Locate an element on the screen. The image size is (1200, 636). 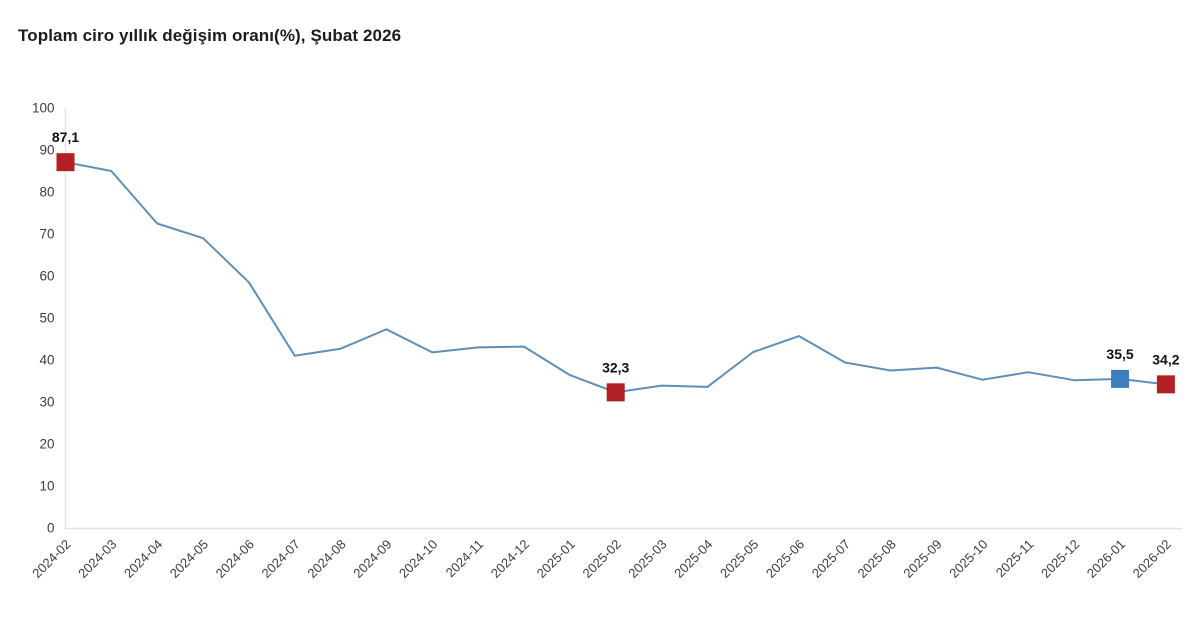
y-tick-label: 30 is located at coordinates (46, 402).